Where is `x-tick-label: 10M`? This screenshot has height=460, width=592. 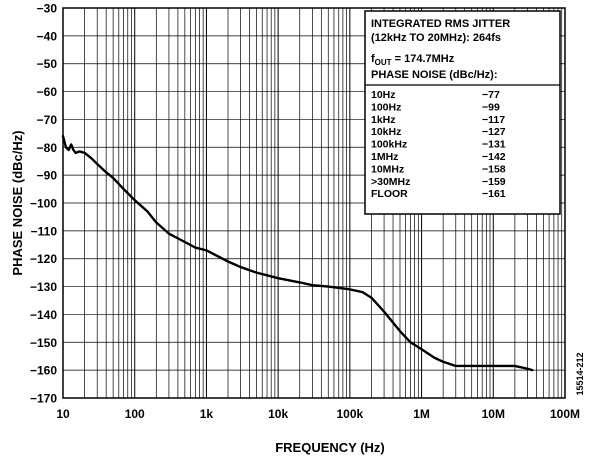
x-tick-label: 10M is located at coordinates (493, 414).